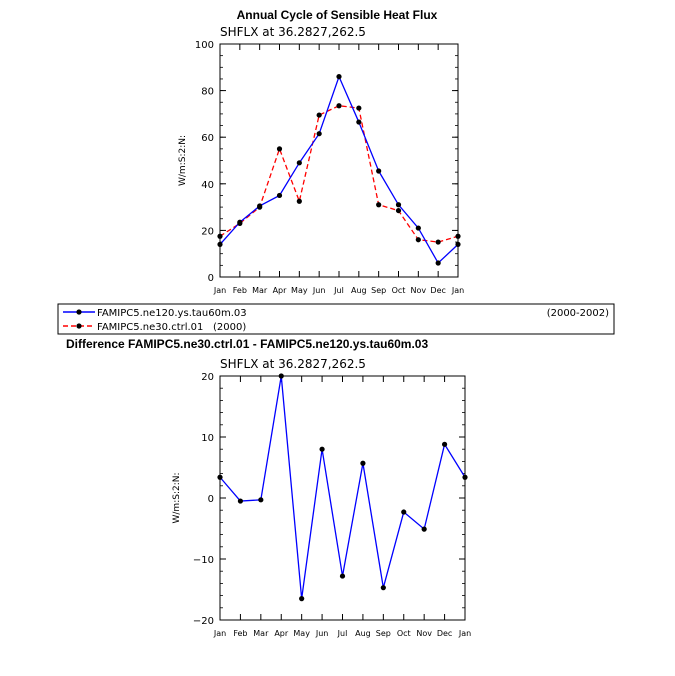 This screenshot has height=676, width=675. I want to click on chart-subtitle: SHFLX at 36.2827,262.5, so click(293, 32).